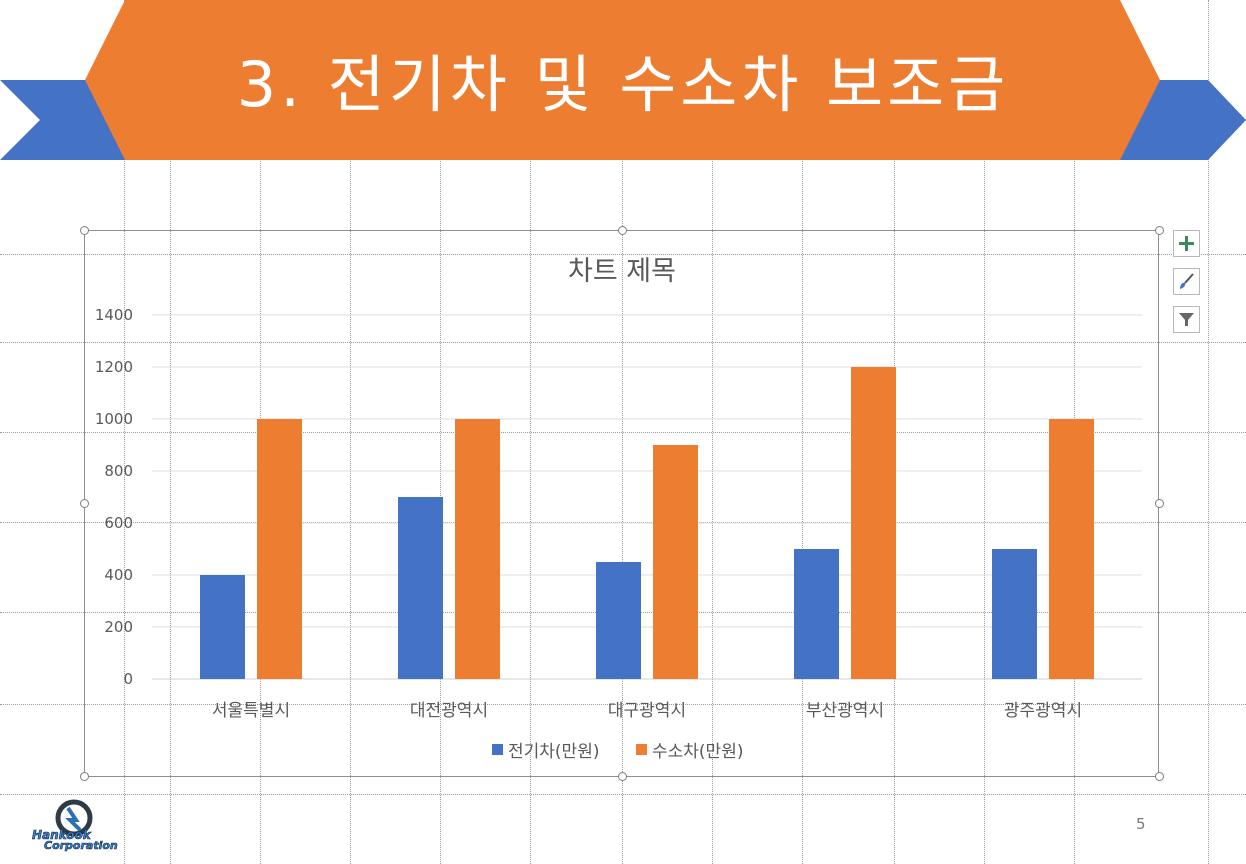 The width and height of the screenshot is (1246, 864). I want to click on x-tick-label: 서울특별시, so click(251, 711).